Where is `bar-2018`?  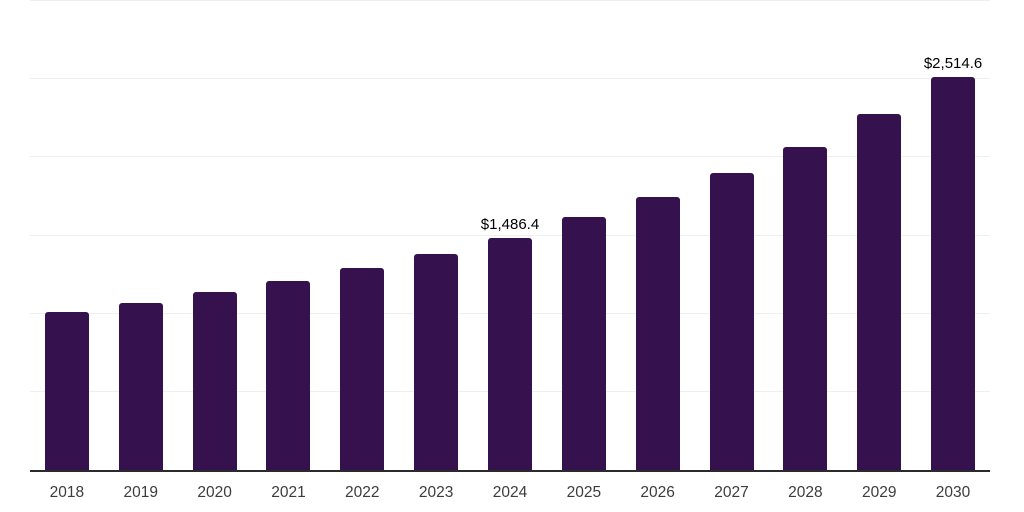
bar-2018 is located at coordinates (66, 391).